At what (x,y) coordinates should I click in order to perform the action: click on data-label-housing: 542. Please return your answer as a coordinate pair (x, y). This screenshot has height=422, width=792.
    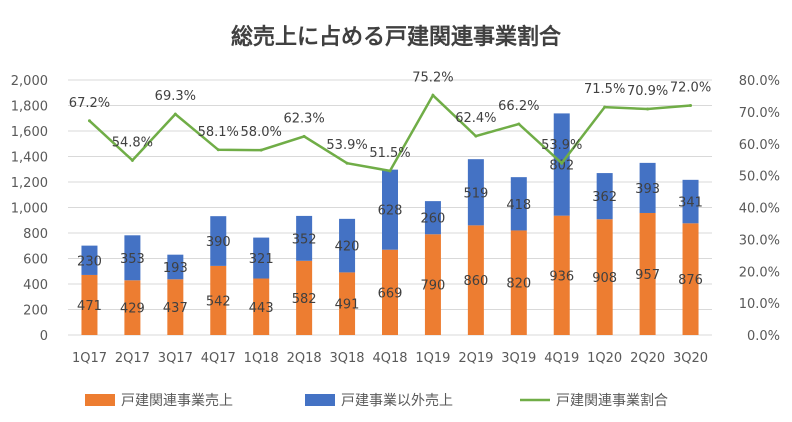
    Looking at the image, I should click on (218, 301).